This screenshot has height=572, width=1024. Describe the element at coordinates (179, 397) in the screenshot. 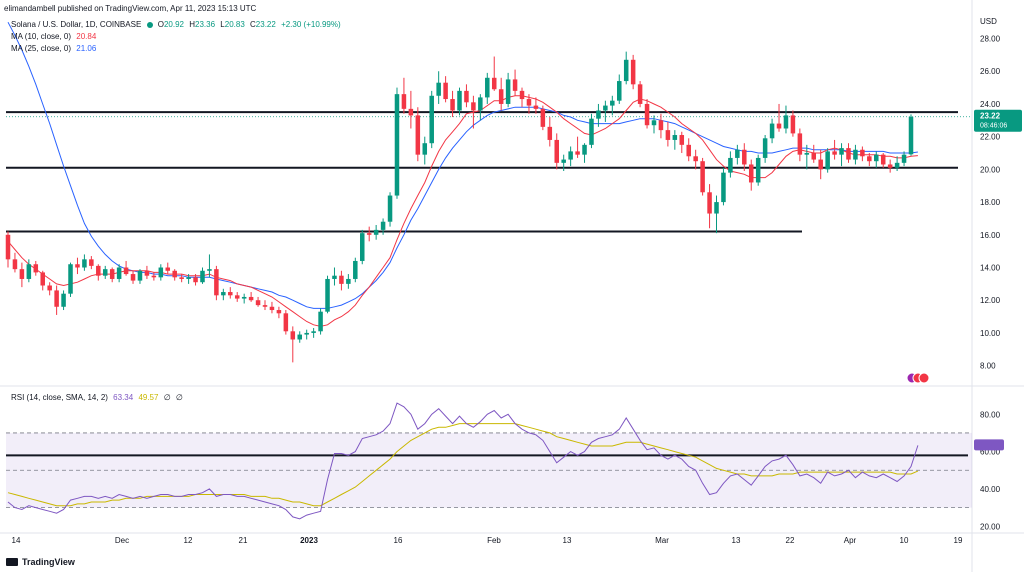

I see `rsi-extra-2: ∅` at that location.